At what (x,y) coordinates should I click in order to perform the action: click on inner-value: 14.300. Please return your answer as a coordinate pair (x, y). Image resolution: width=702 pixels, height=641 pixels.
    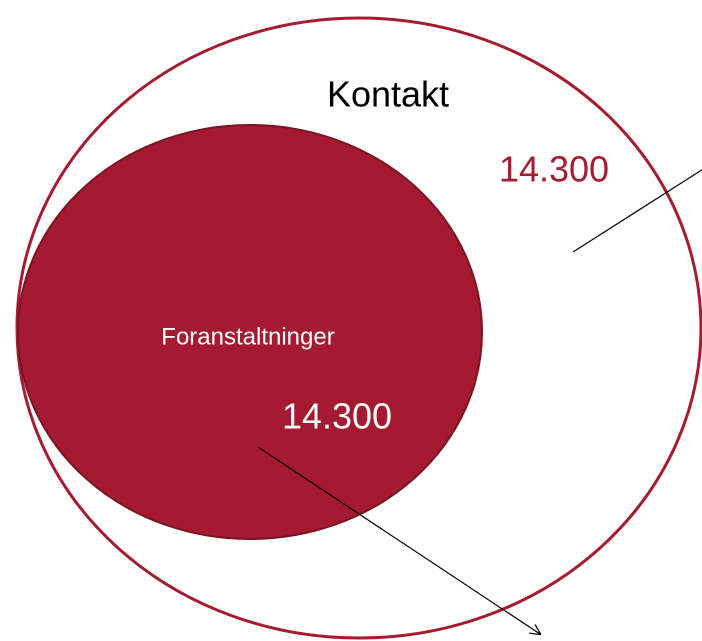
    Looking at the image, I should click on (337, 416).